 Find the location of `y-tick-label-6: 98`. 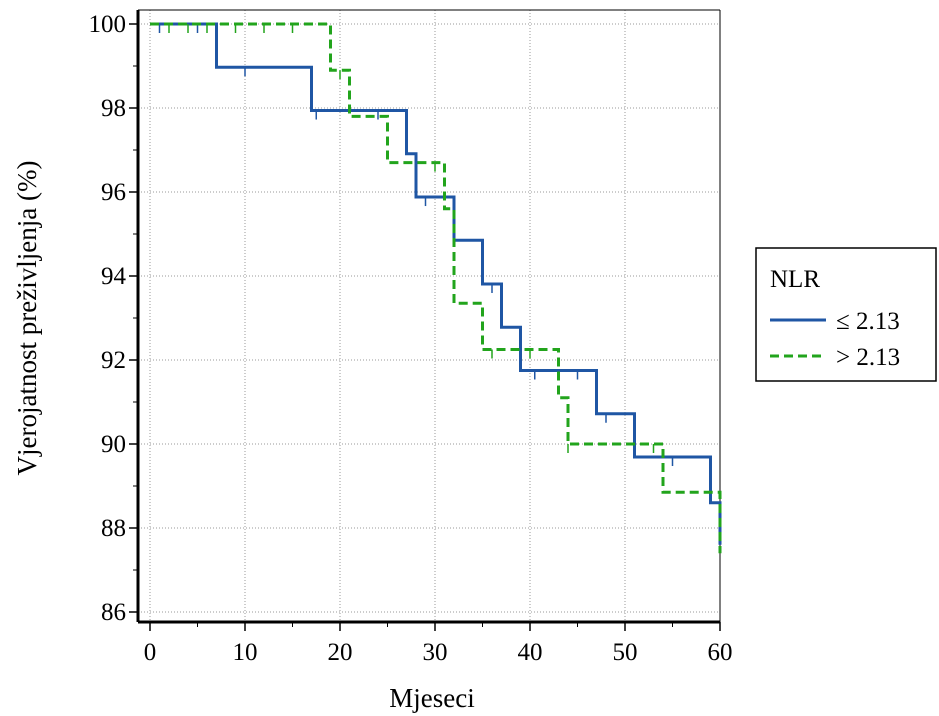

y-tick-label-6: 98 is located at coordinates (113, 108).